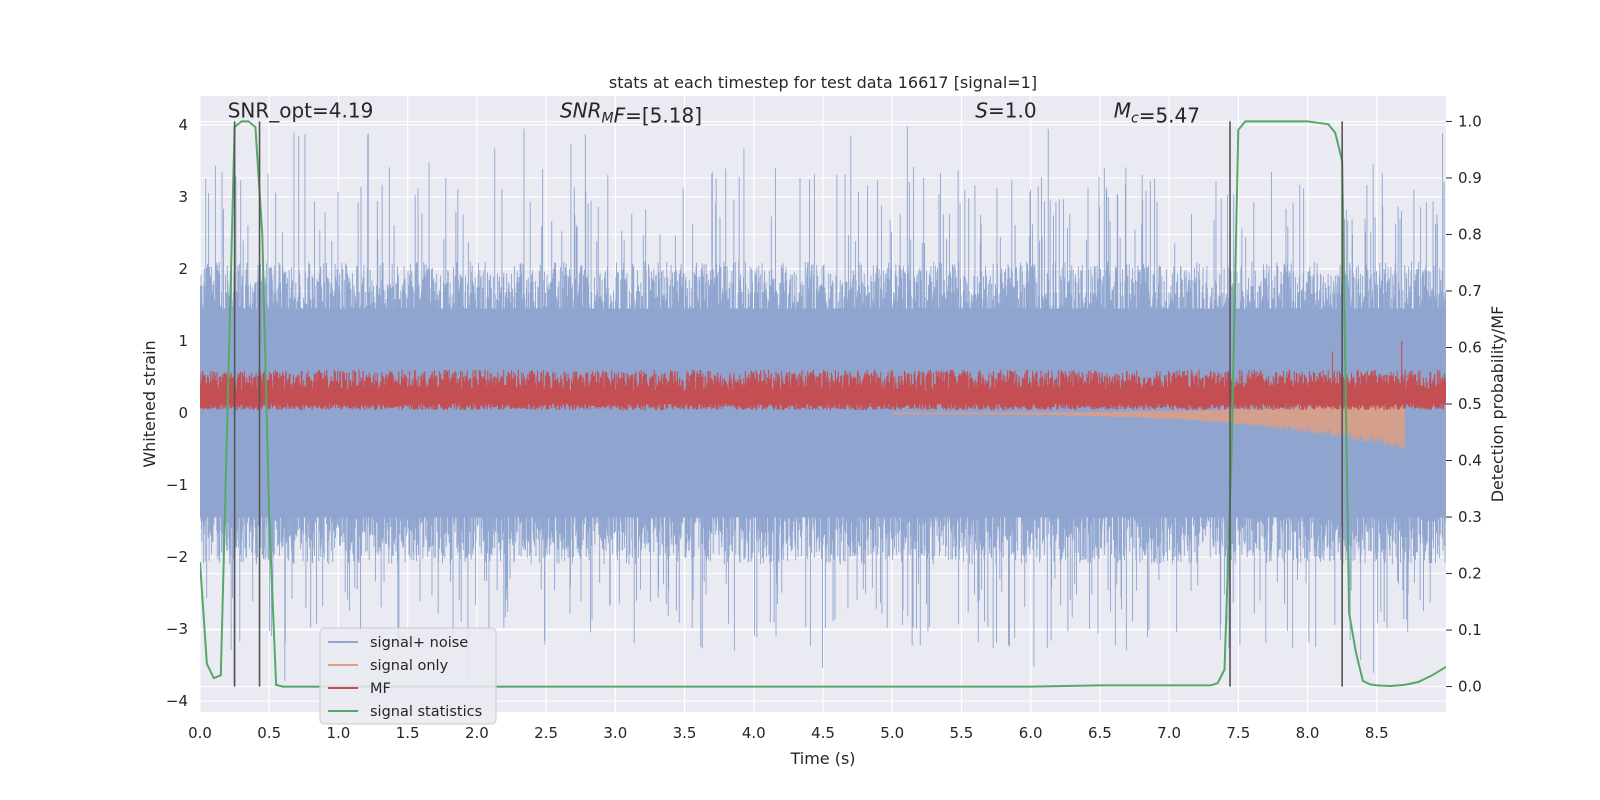 Image resolution: width=1600 pixels, height=800 pixels. What do you see at coordinates (1470, 517) in the screenshot?
I see `y2-tick-label: 0.3` at bounding box center [1470, 517].